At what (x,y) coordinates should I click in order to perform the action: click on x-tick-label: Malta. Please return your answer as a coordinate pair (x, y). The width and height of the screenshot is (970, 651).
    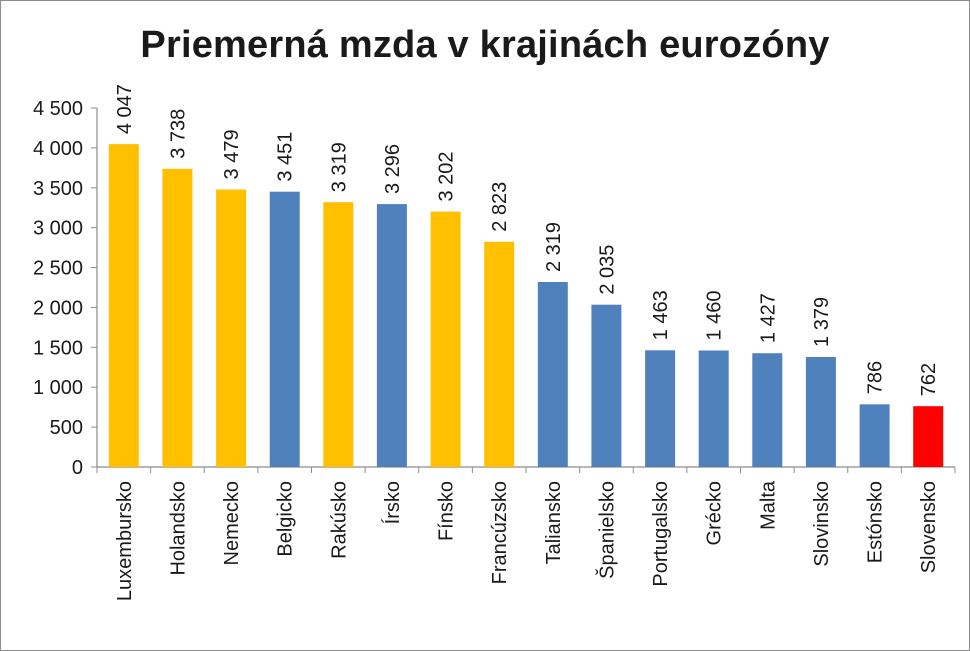
    Looking at the image, I should click on (768, 505).